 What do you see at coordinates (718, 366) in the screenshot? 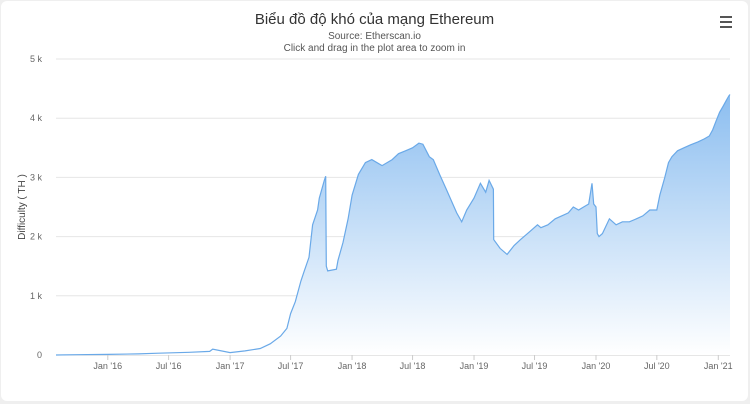
I see `x-tick-label: Jan '21` at bounding box center [718, 366].